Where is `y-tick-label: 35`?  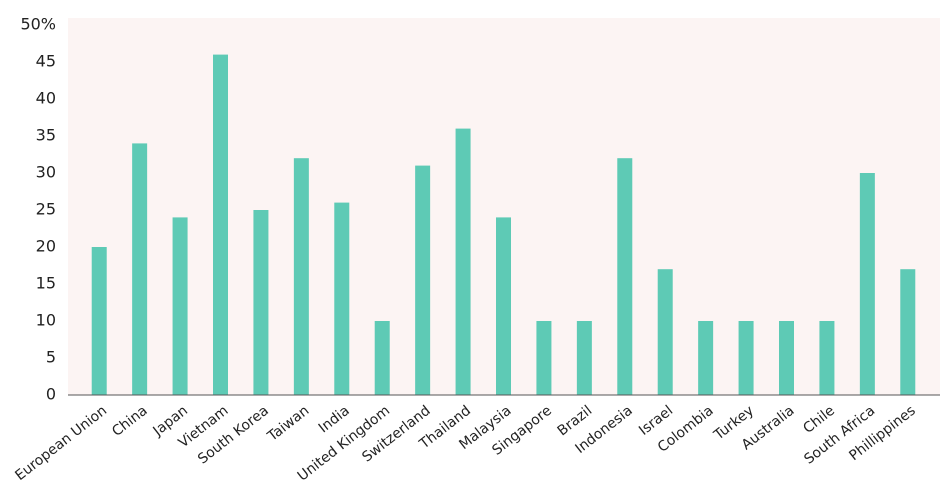 y-tick-label: 35 is located at coordinates (46, 135).